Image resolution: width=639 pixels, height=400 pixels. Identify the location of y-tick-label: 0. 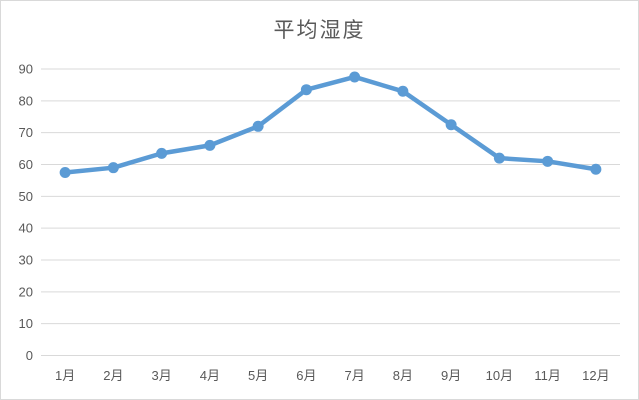
(29, 355).